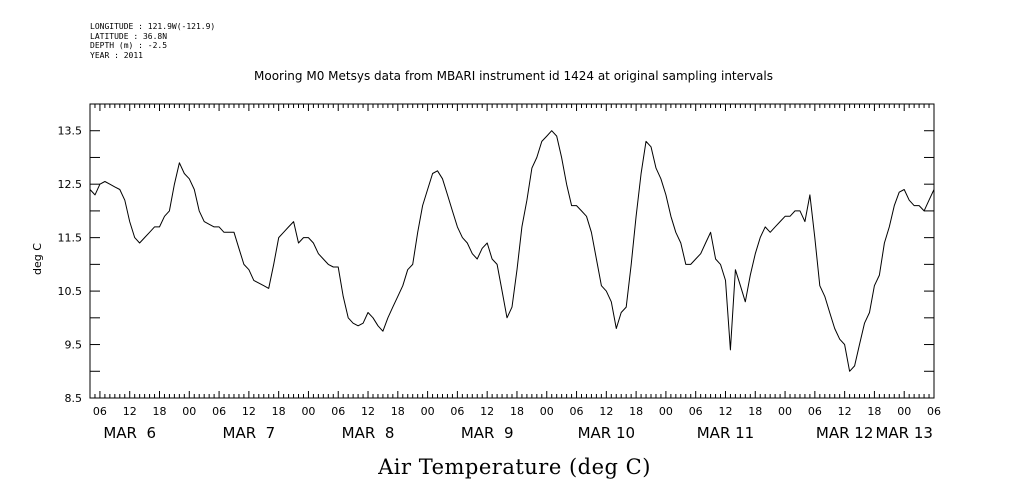 The height and width of the screenshot is (504, 1009). I want to click on x-day-label: MAR 8, so click(368, 433).